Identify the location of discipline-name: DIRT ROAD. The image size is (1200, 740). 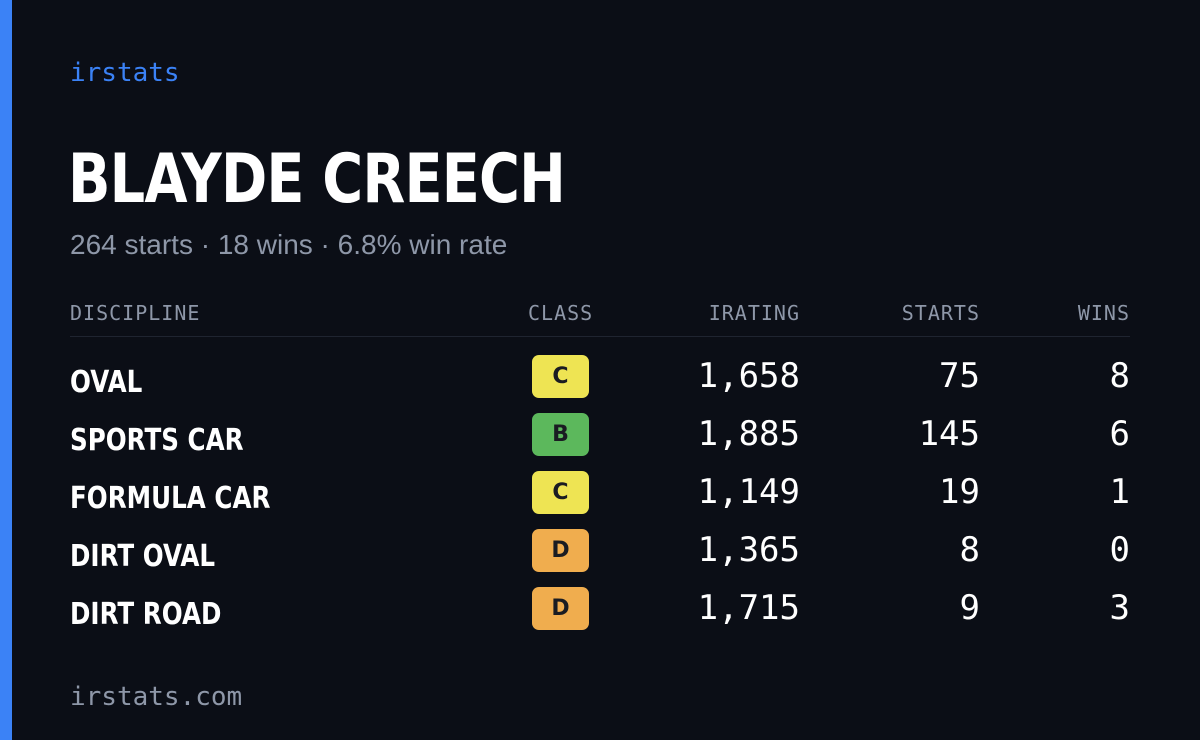
(146, 614).